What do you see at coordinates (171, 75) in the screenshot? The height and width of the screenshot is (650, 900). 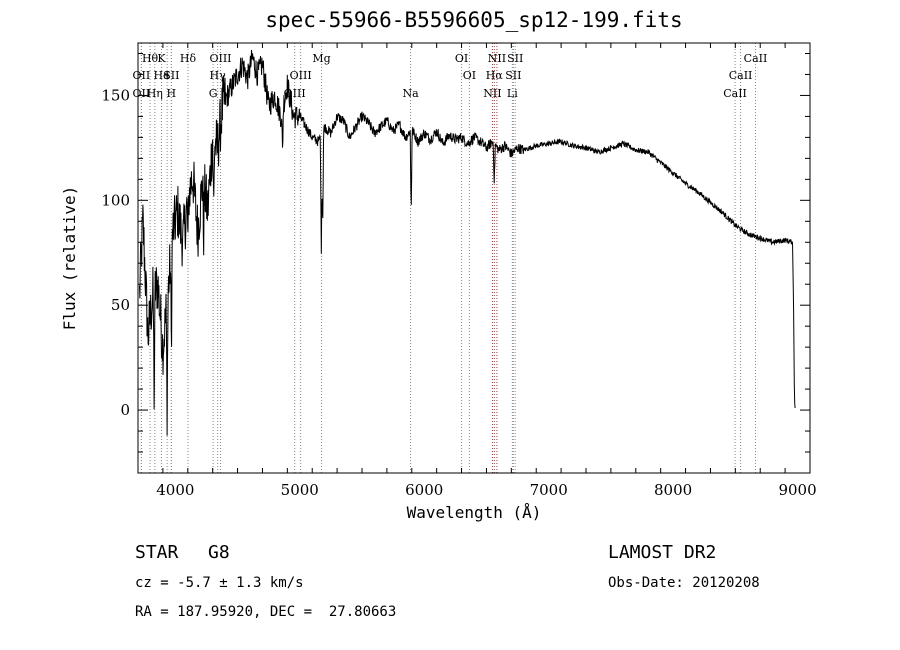 I see `line-marker-label-12: SII` at bounding box center [171, 75].